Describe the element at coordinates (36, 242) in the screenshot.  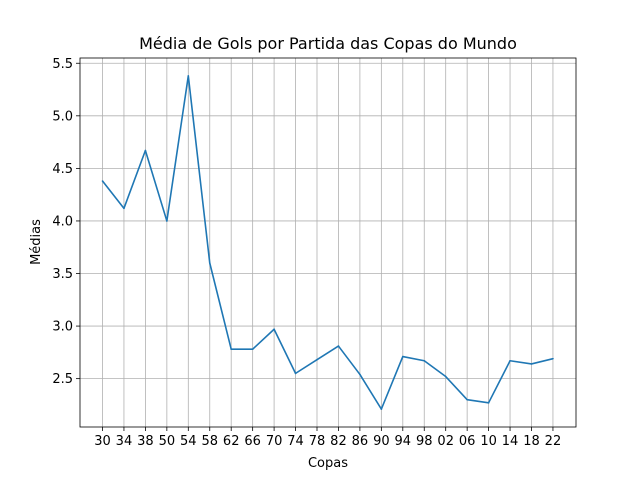
I see `y-axis-label: Médias` at that location.